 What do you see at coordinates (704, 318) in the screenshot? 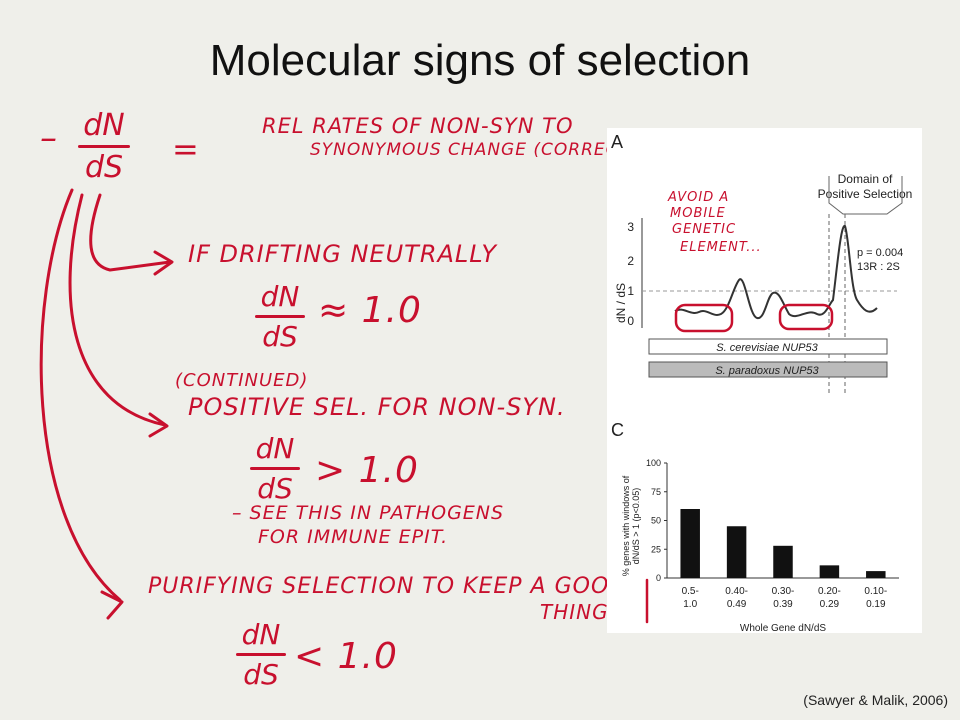
I see `circled-region-left` at bounding box center [704, 318].